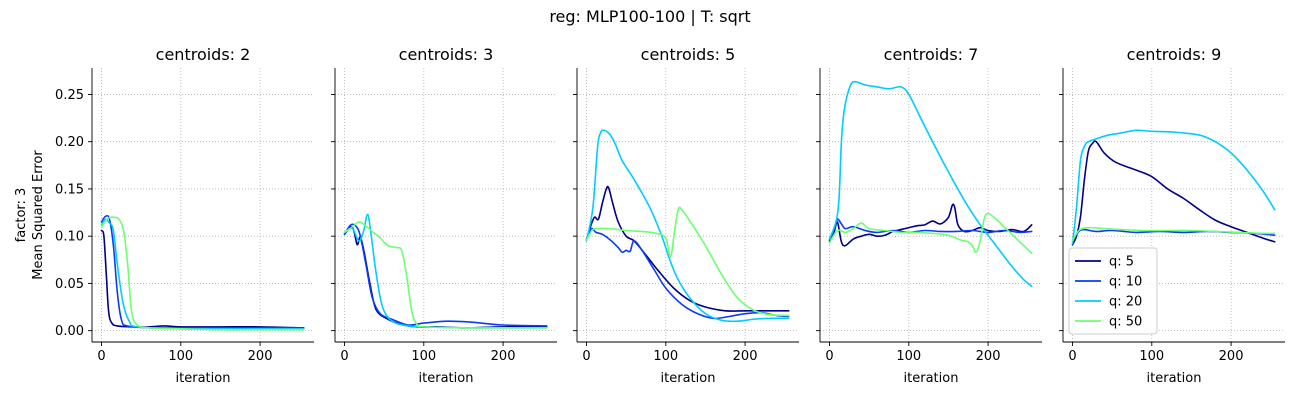 The image size is (1300, 400). I want to click on panel-3: 0 100 200 centroids: 5 iteration, so click(686, 215).